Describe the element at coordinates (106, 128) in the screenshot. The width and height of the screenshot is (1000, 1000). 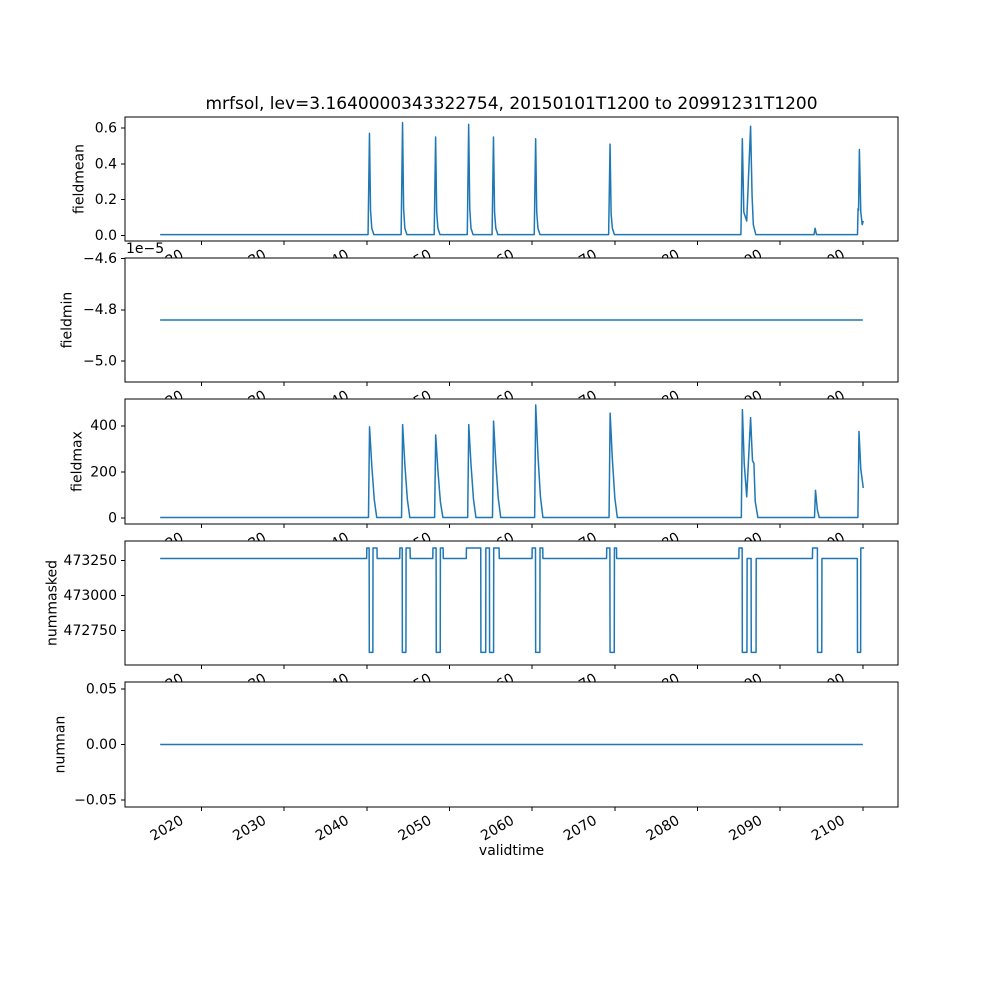
I see `y-tick-label: 0.6` at that location.